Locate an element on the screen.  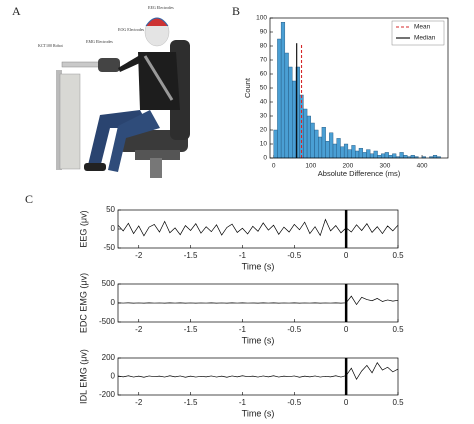
y-tick-label: 90 is located at coordinates (264, 32).